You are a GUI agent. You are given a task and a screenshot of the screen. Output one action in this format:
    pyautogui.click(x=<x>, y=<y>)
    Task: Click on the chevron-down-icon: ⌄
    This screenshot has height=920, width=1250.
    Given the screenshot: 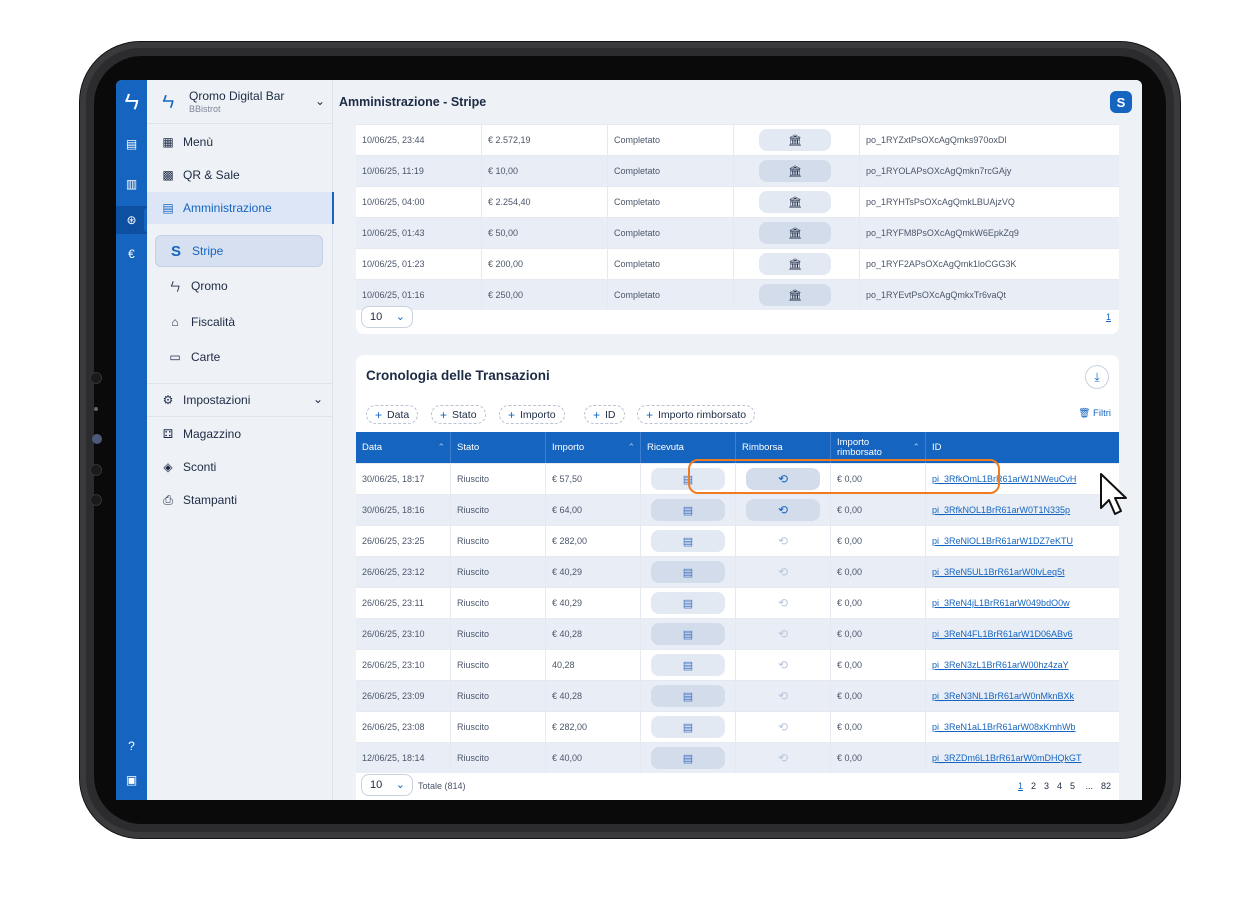 What is the action you would take?
    pyautogui.click(x=319, y=101)
    